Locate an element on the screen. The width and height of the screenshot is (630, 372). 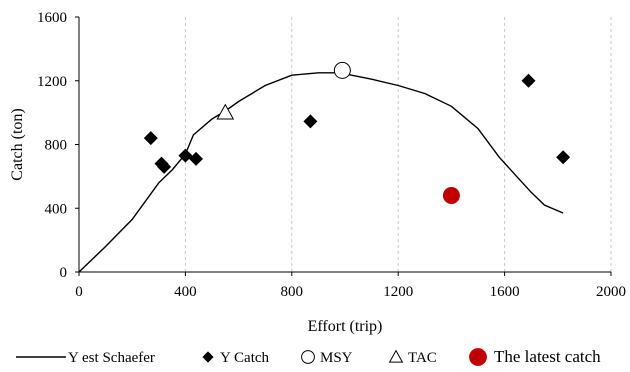
x-tick-label: 400 is located at coordinates (185, 292).